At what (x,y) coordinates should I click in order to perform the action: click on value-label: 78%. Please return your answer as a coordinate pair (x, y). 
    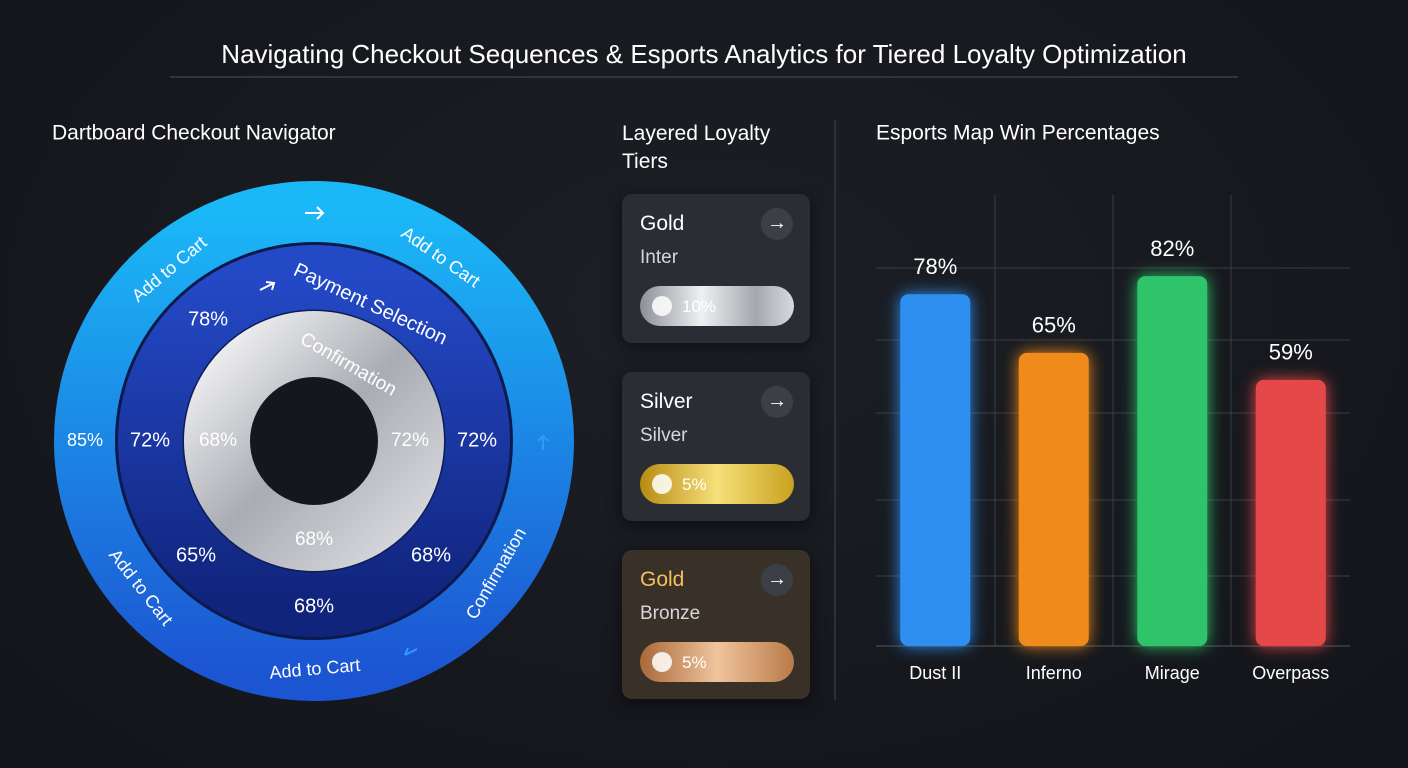
    Looking at the image, I should click on (935, 266).